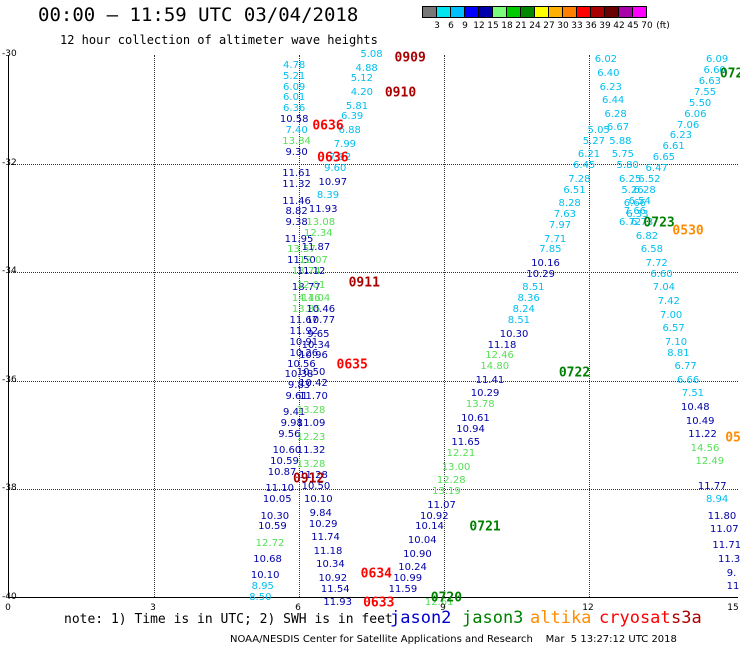 The height and width of the screenshot is (650, 740). What do you see at coordinates (361, 92) in the screenshot?
I see `wave-height-value: 4.20` at bounding box center [361, 92].